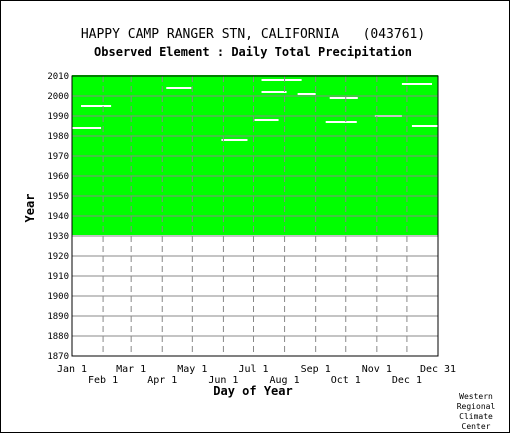 Image resolution: width=510 pixels, height=433 pixels. Describe the element at coordinates (58, 317) in the screenshot. I see `y-tick-label: 1890` at that location.